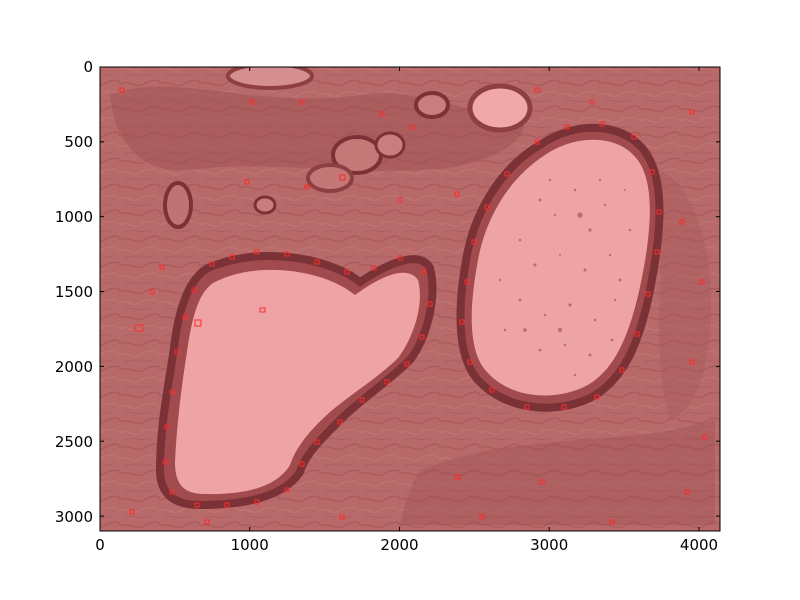  I want to click on dark-stroma-lower, so click(557, 472).